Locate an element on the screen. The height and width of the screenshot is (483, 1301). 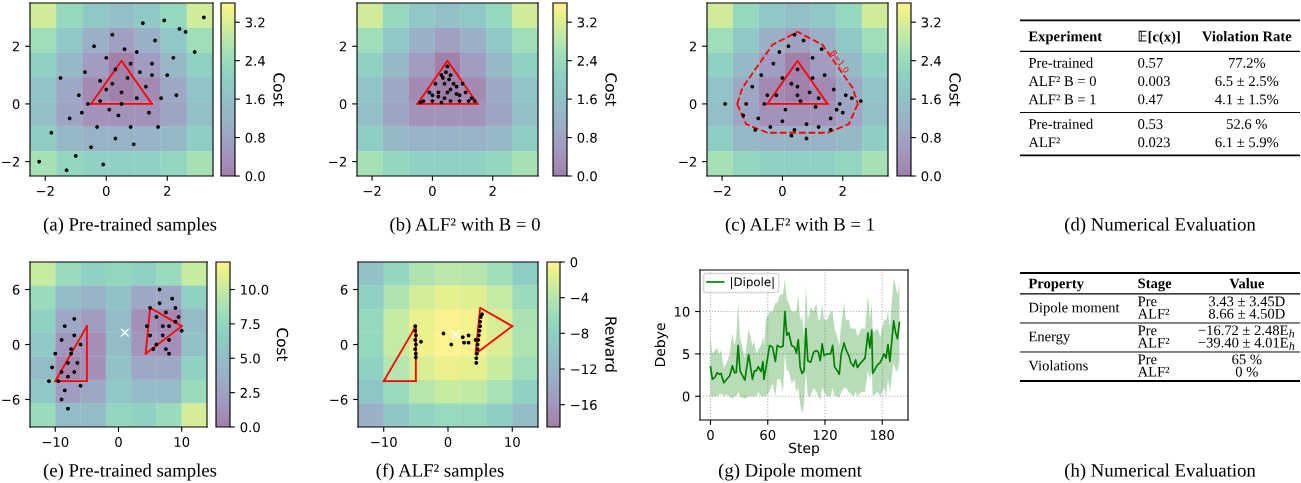
text: 65 % is located at coordinates (1247, 359).